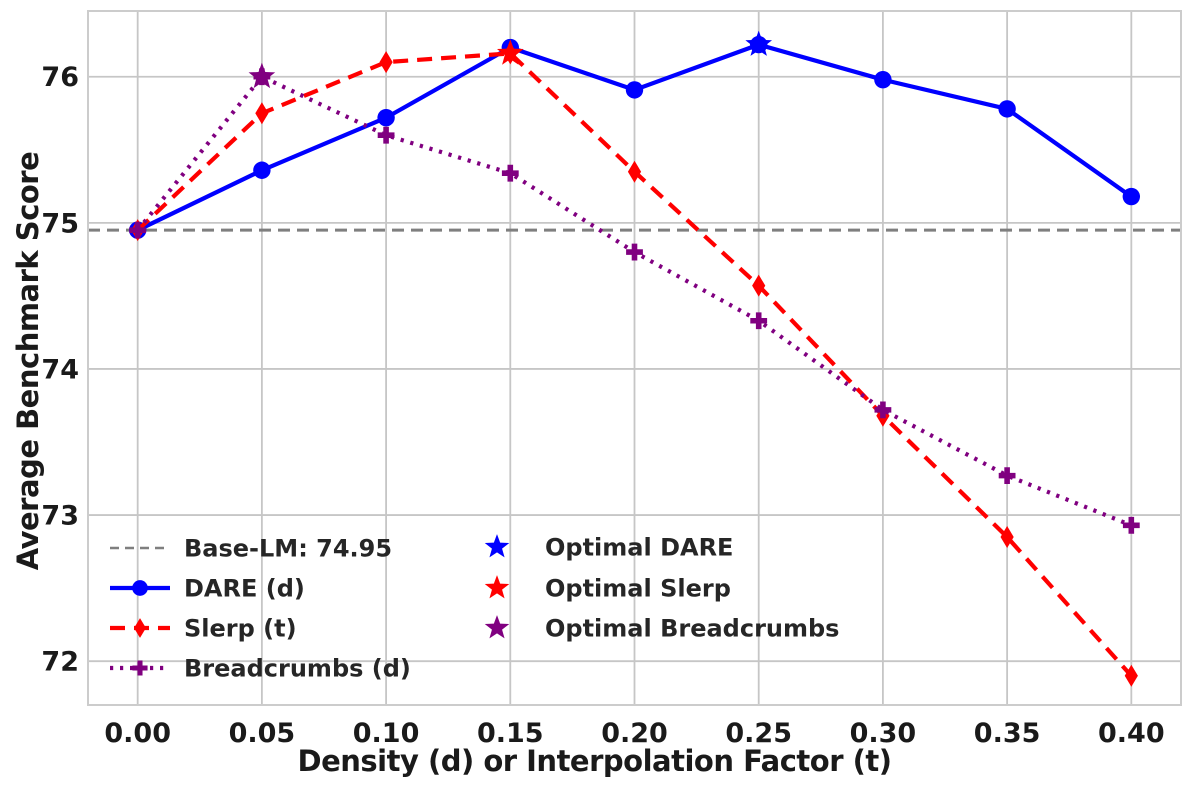  What do you see at coordinates (28, 361) in the screenshot?
I see `y-axis-label: Average Benchmark Score` at bounding box center [28, 361].